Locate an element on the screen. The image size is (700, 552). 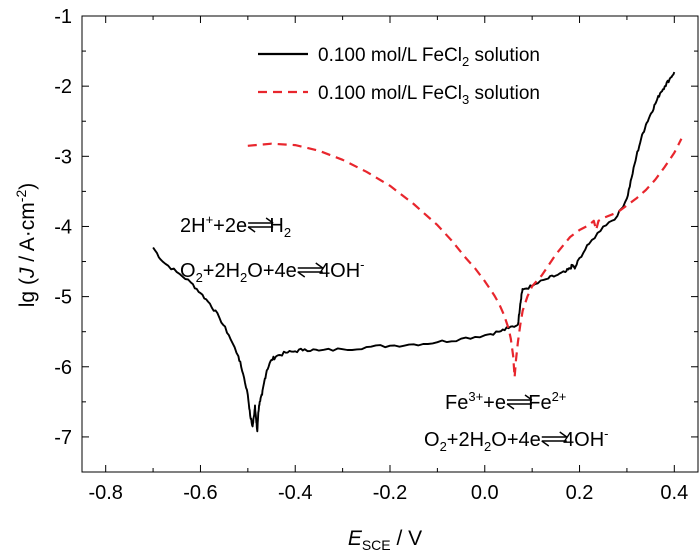
annotation-o2-reaction-right: O2+2H2O+4e 4OH- is located at coordinates (516, 440).